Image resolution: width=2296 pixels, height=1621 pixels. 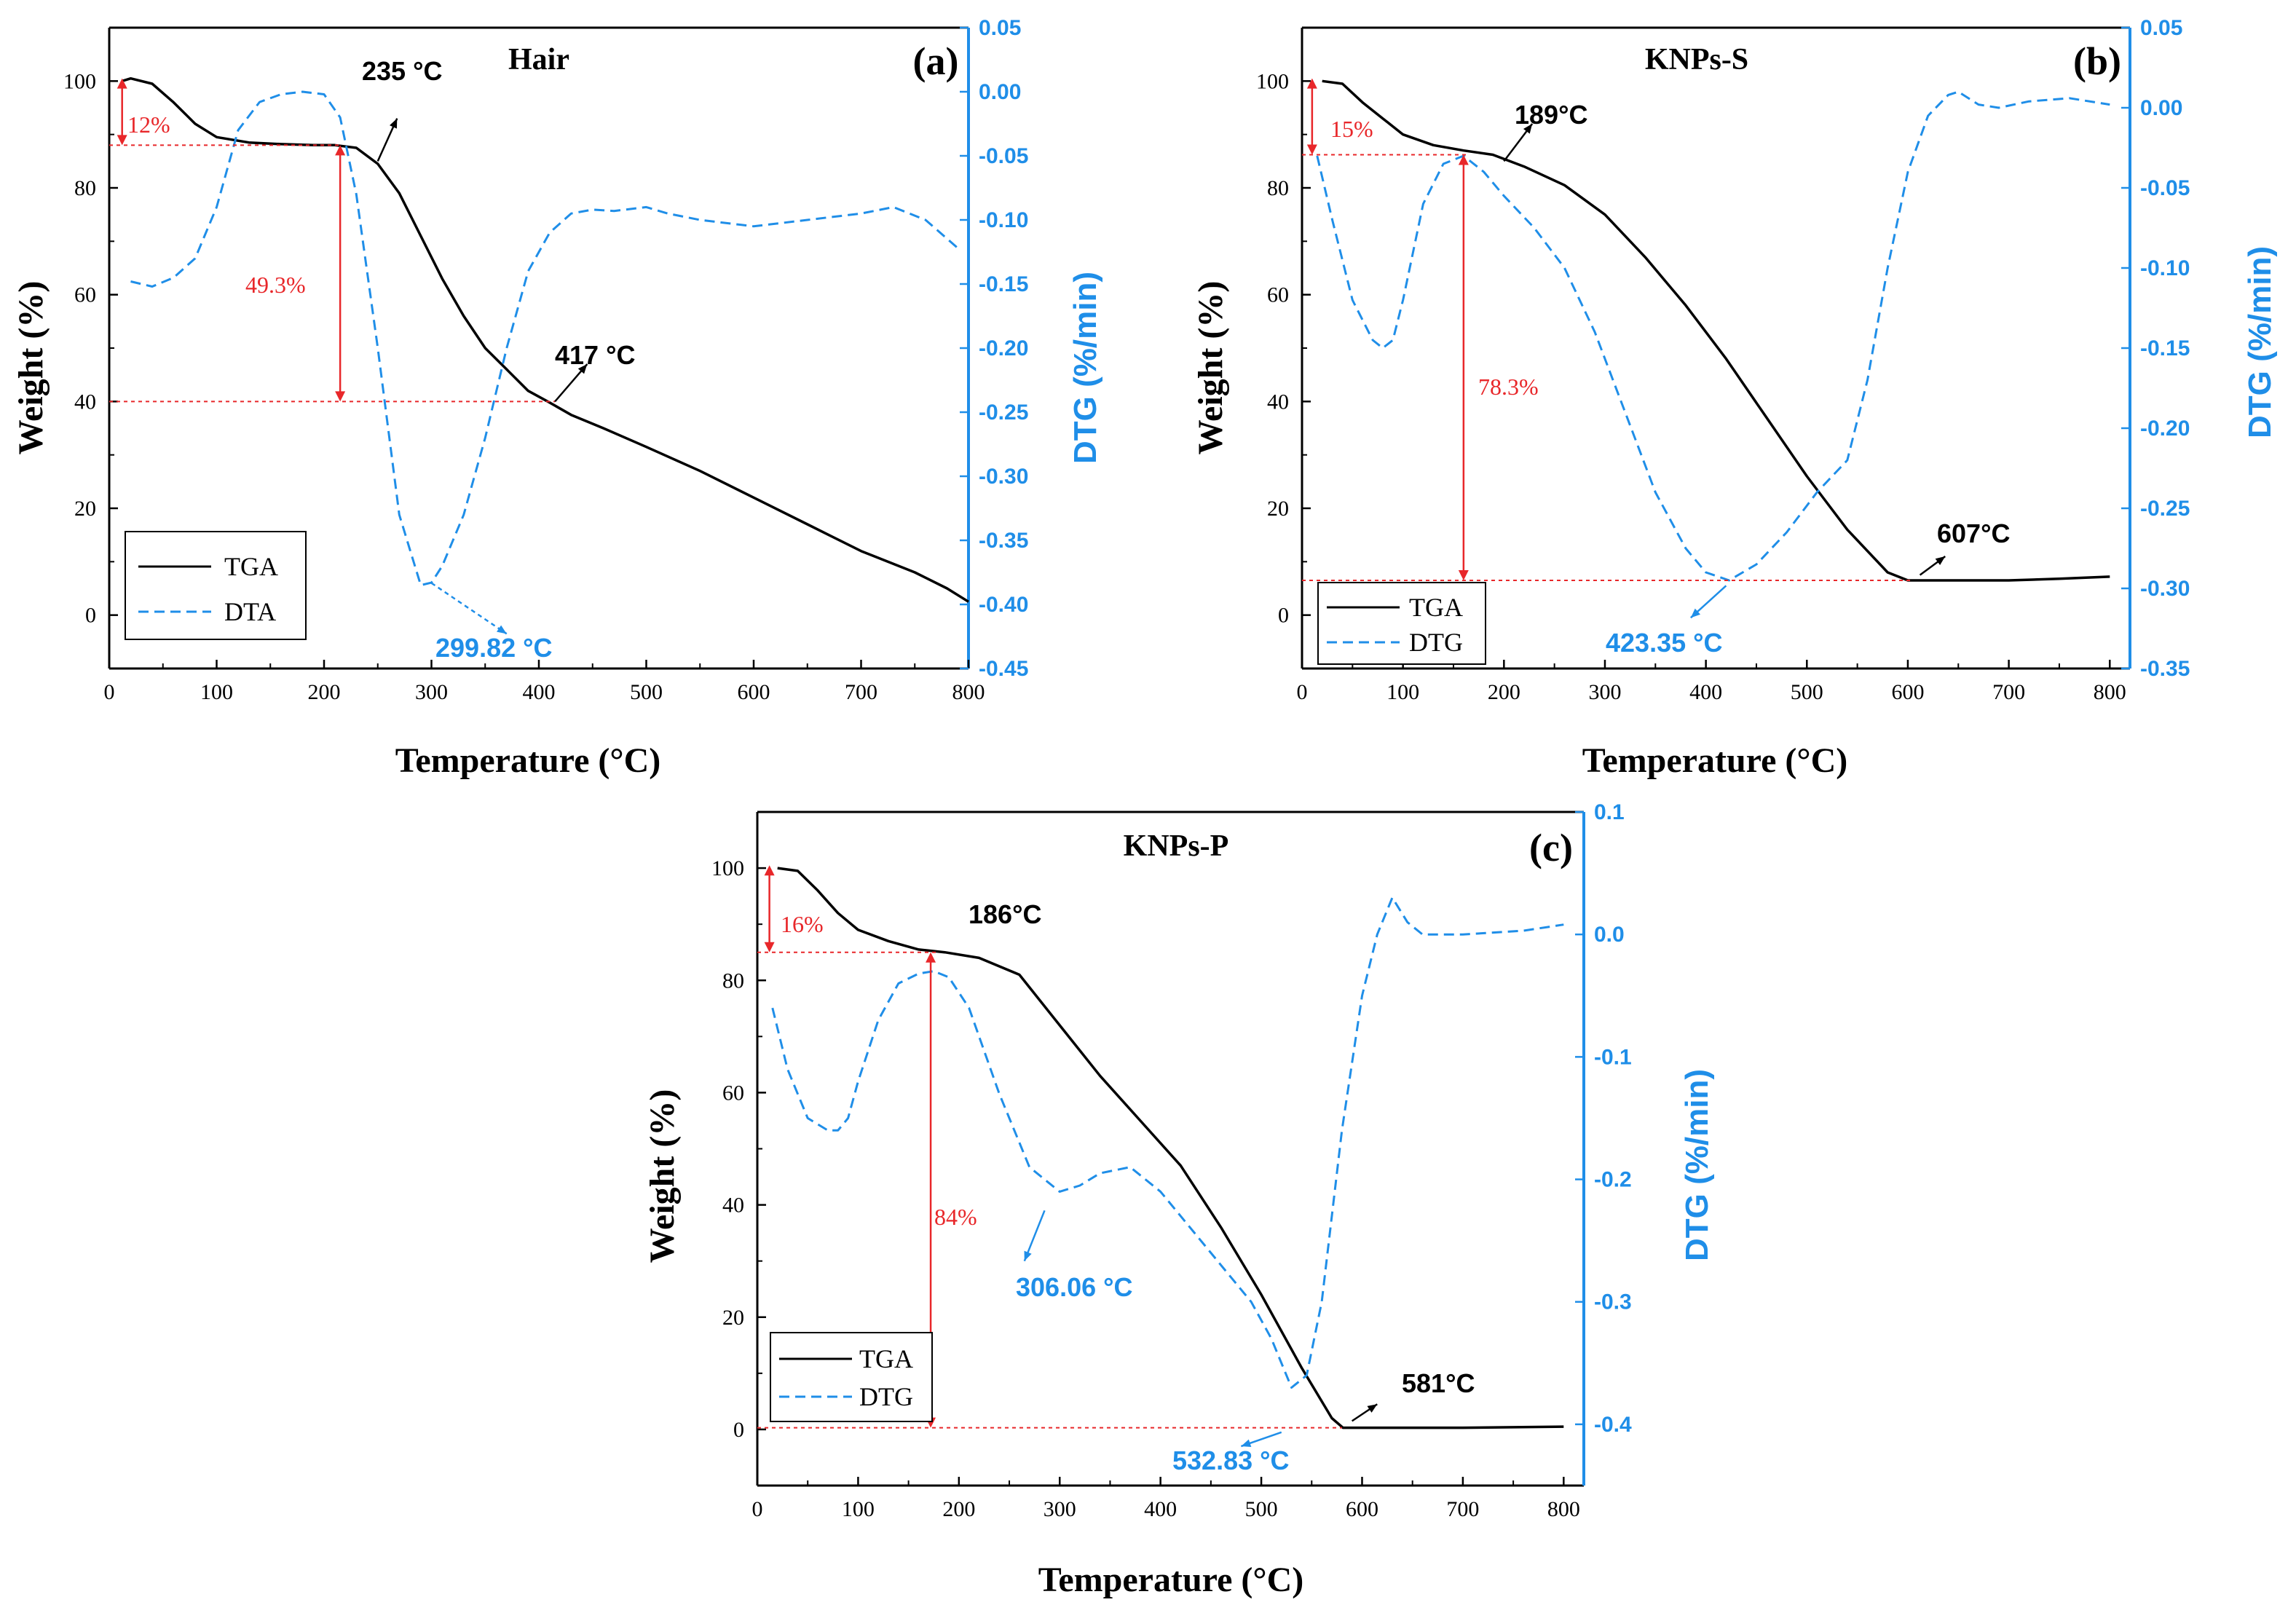 I want to click on panel-b-ylabel: Weight (%), so click(x=1210, y=368).